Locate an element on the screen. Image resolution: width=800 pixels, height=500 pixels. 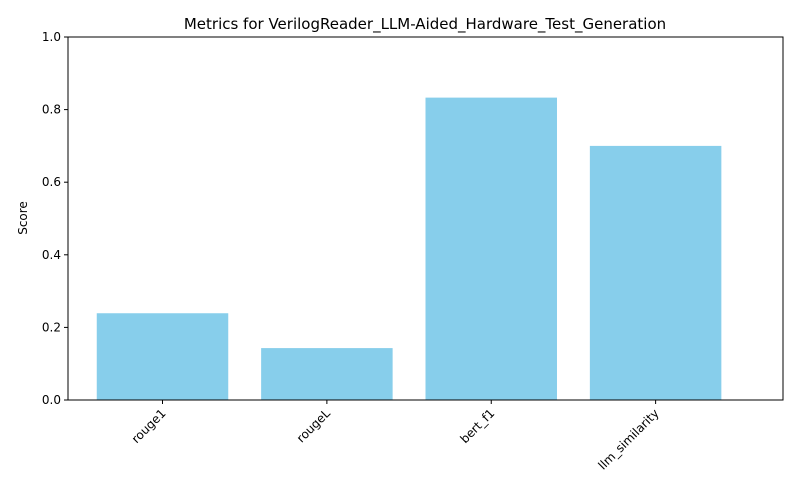
x-tick-label-llm_similarity: llm_similarity is located at coordinates (628, 439).